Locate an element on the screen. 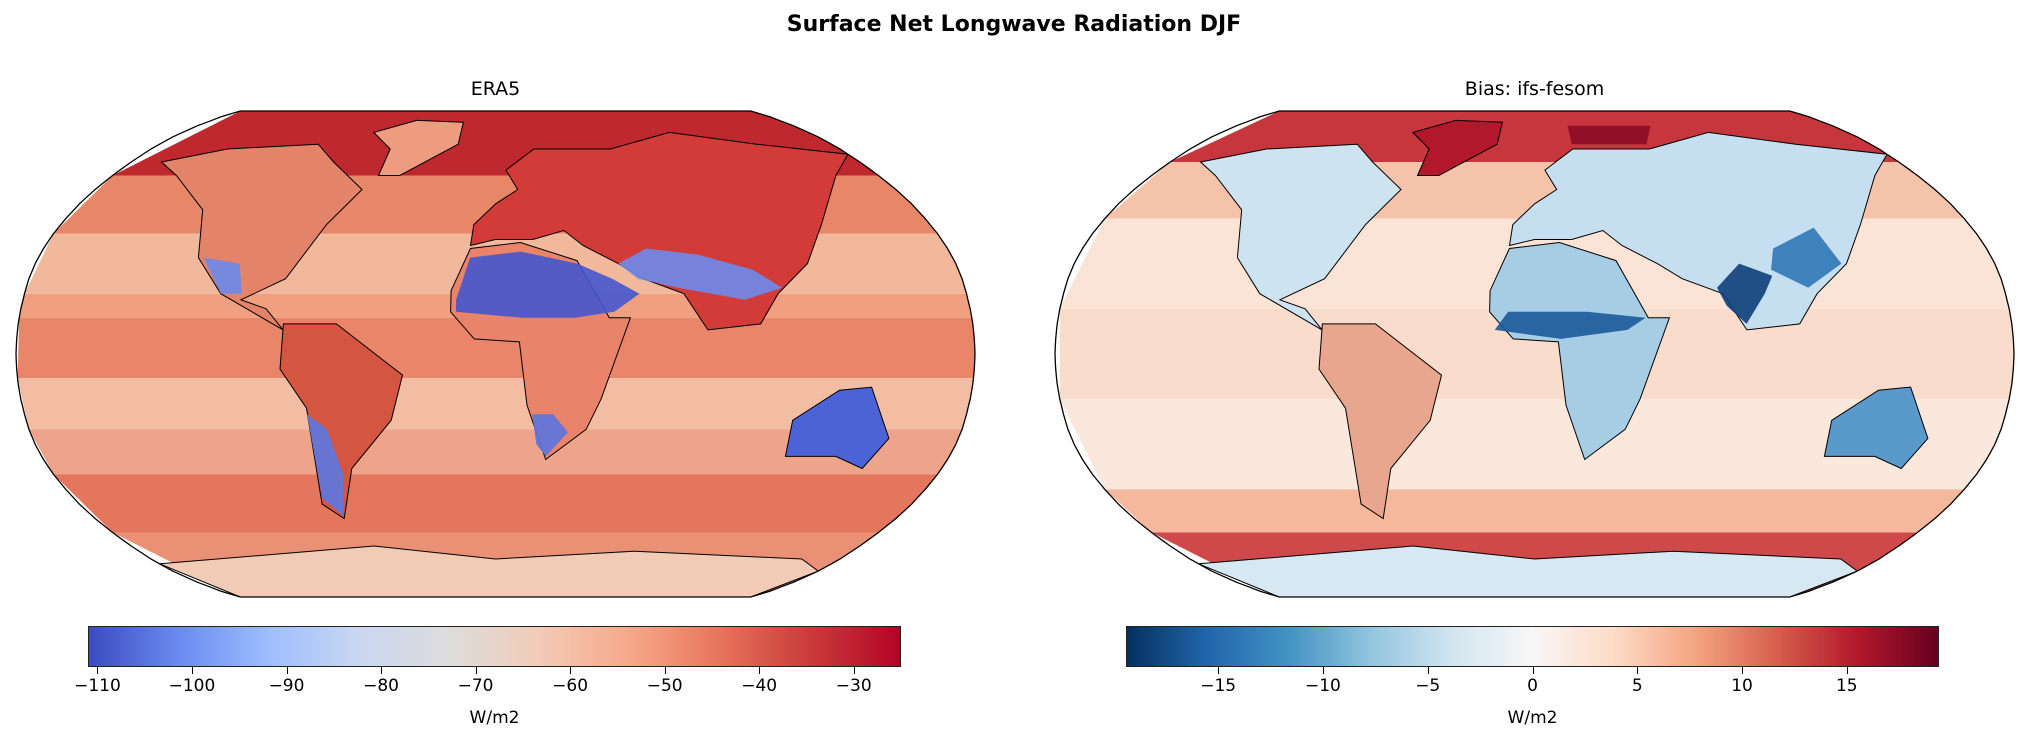  eurasia-landmass is located at coordinates (1698, 231).